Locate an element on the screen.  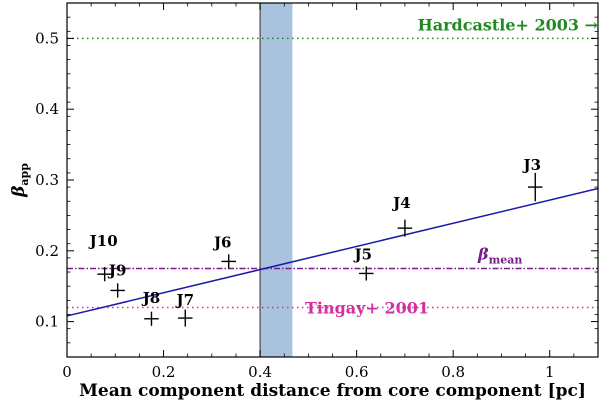
x-tick-label: 0.2 is located at coordinates (164, 372).